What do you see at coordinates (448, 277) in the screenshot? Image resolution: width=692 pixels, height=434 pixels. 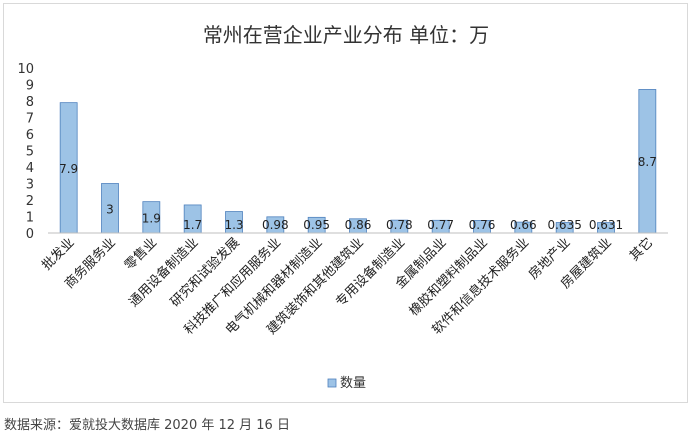 I see `x-category-label: 橡胶和塑料制品业` at bounding box center [448, 277].